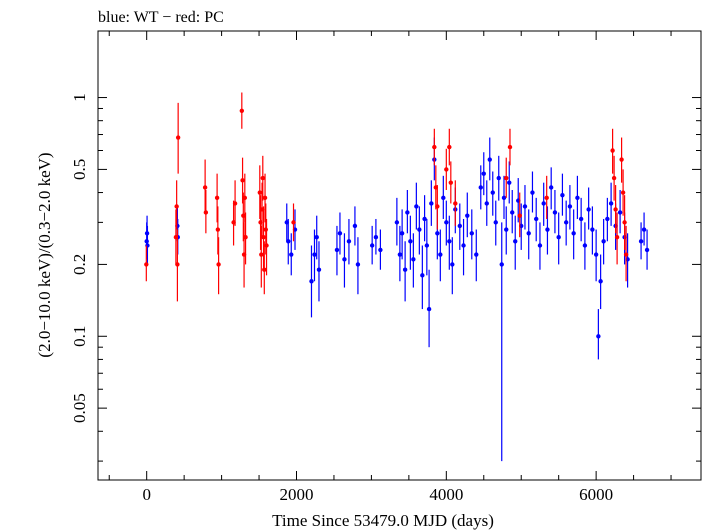  What do you see at coordinates (79, 336) in the screenshot?
I see `y-tick-label: 0.1` at bounding box center [79, 336].